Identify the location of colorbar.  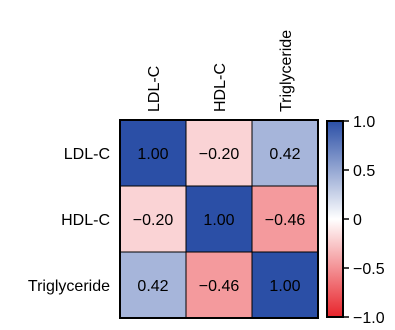
(335, 219).